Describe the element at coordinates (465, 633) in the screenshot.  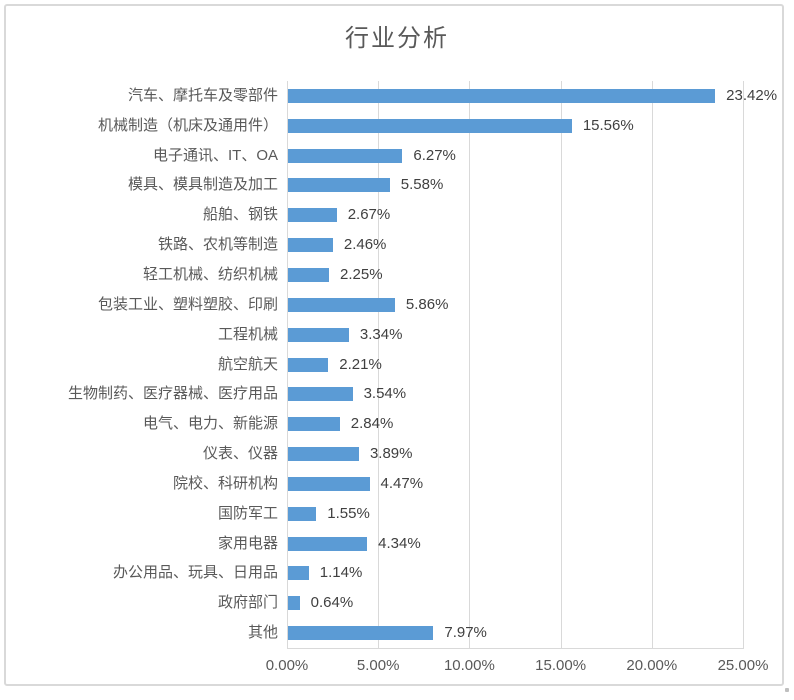
I see `value-label: 7.97%` at that location.